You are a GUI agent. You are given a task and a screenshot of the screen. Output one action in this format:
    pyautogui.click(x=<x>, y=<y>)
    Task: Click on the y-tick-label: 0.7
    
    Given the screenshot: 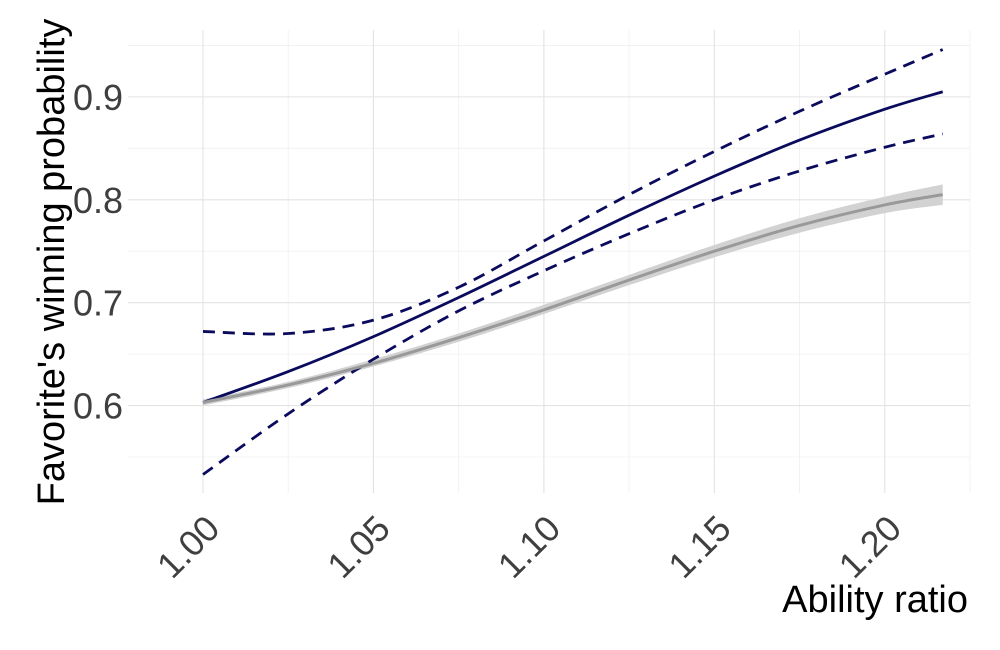 What is the action you would take?
    pyautogui.click(x=98, y=303)
    